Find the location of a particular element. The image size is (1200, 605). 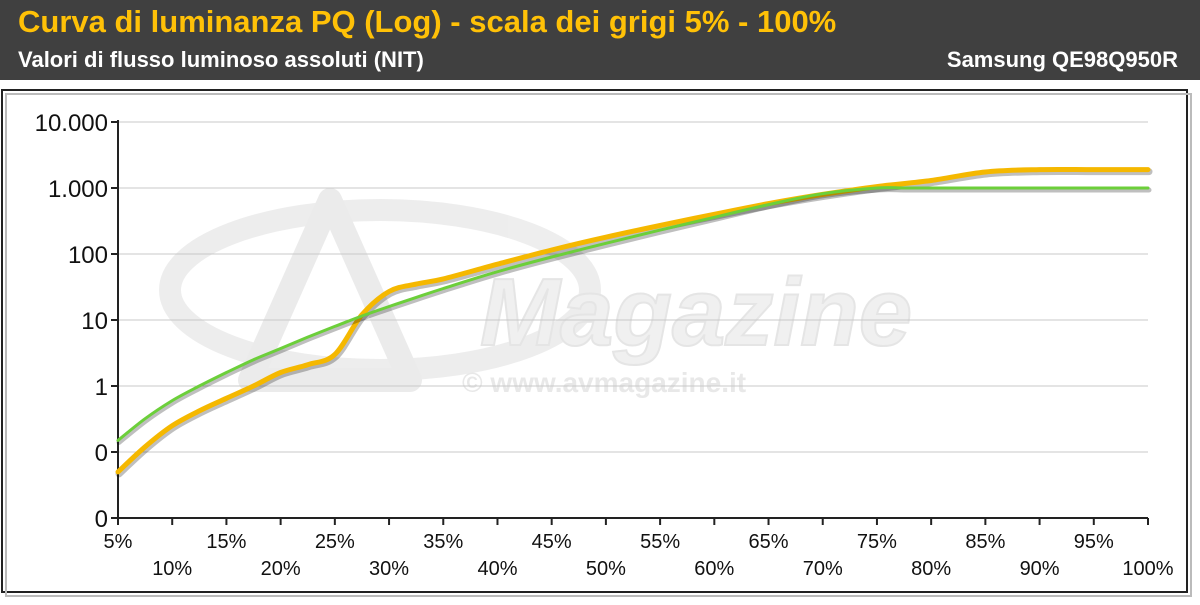

x-tick-label: 55% is located at coordinates (660, 542).